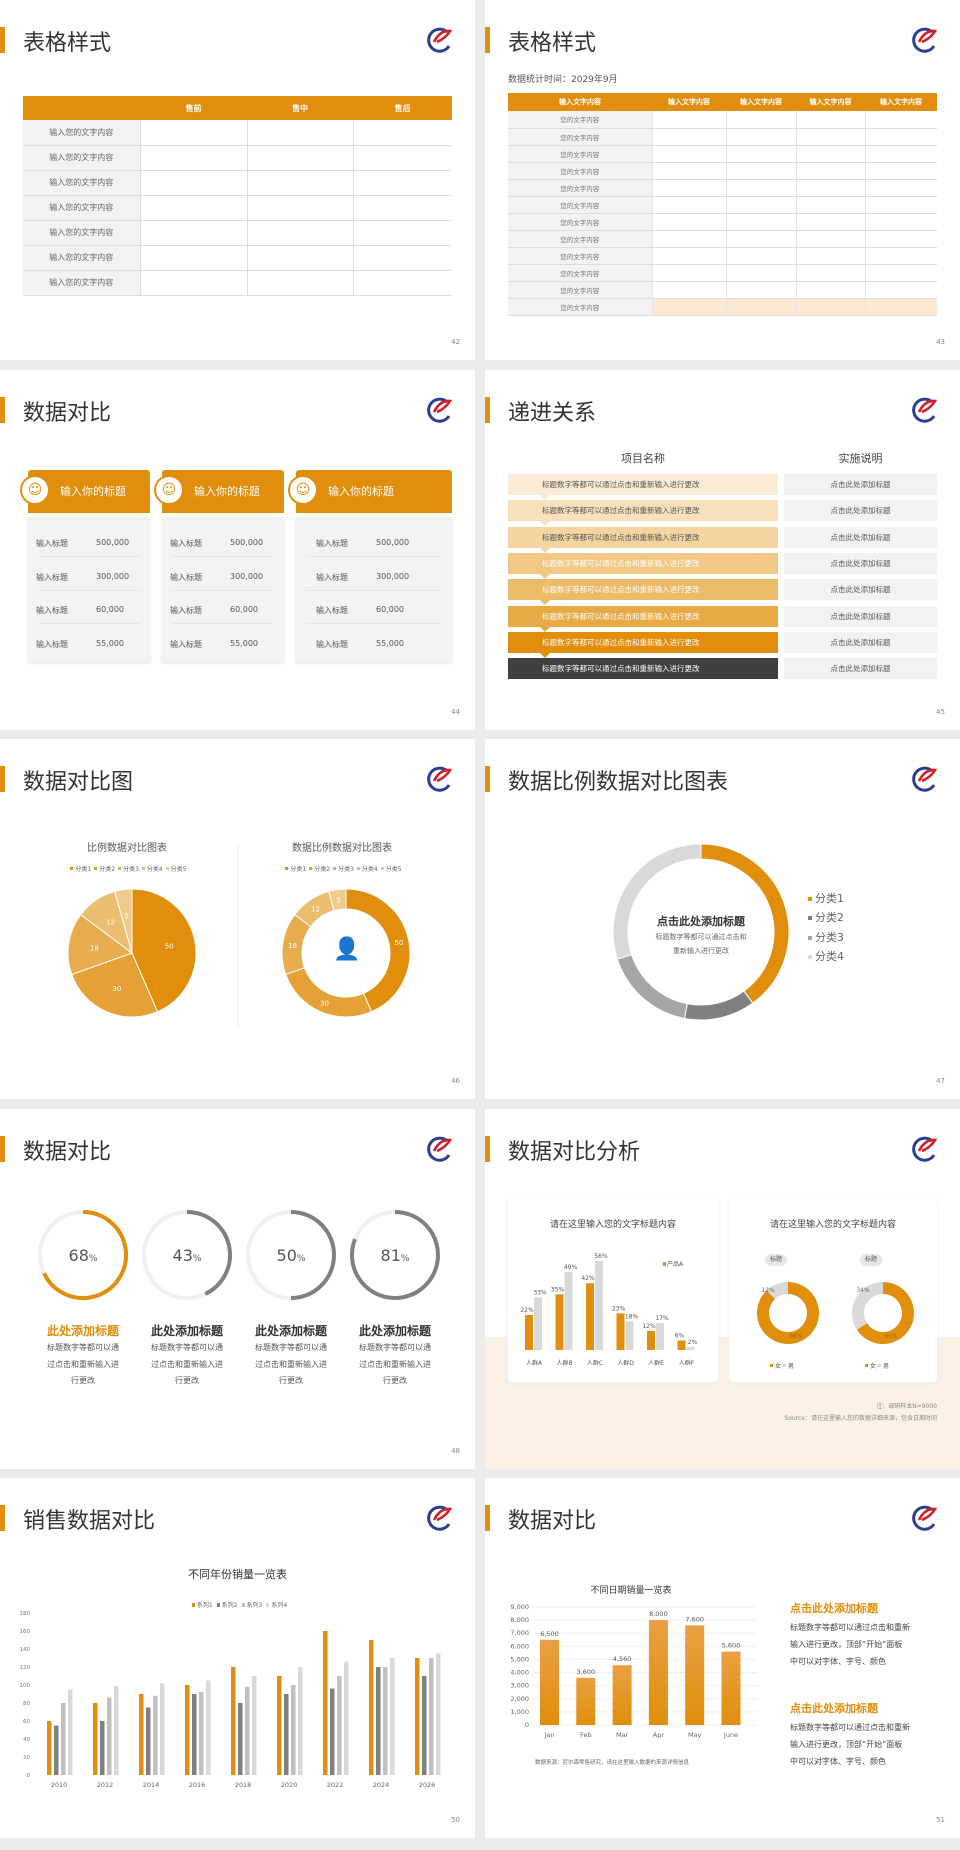 This screenshot has height=1850, width=960. Describe the element at coordinates (564, 1363) in the screenshot. I see `x-axis-label: 人群B` at that location.